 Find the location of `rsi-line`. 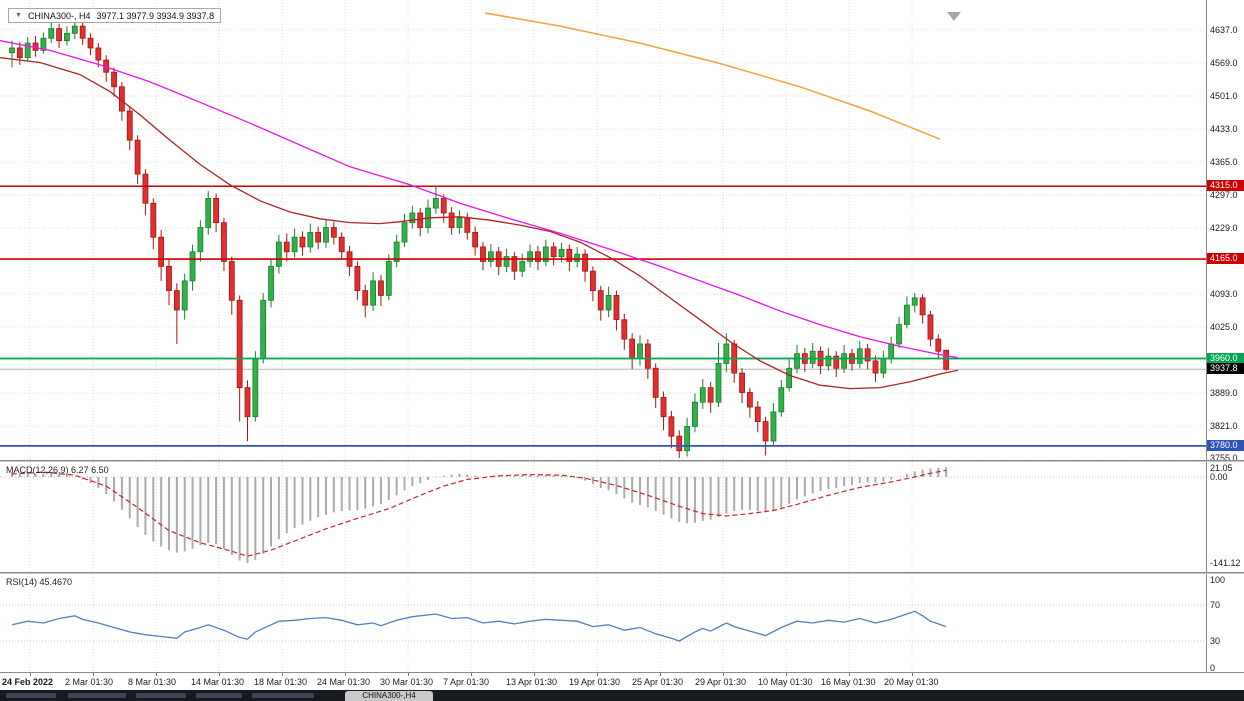

rsi-line is located at coordinates (479, 626).